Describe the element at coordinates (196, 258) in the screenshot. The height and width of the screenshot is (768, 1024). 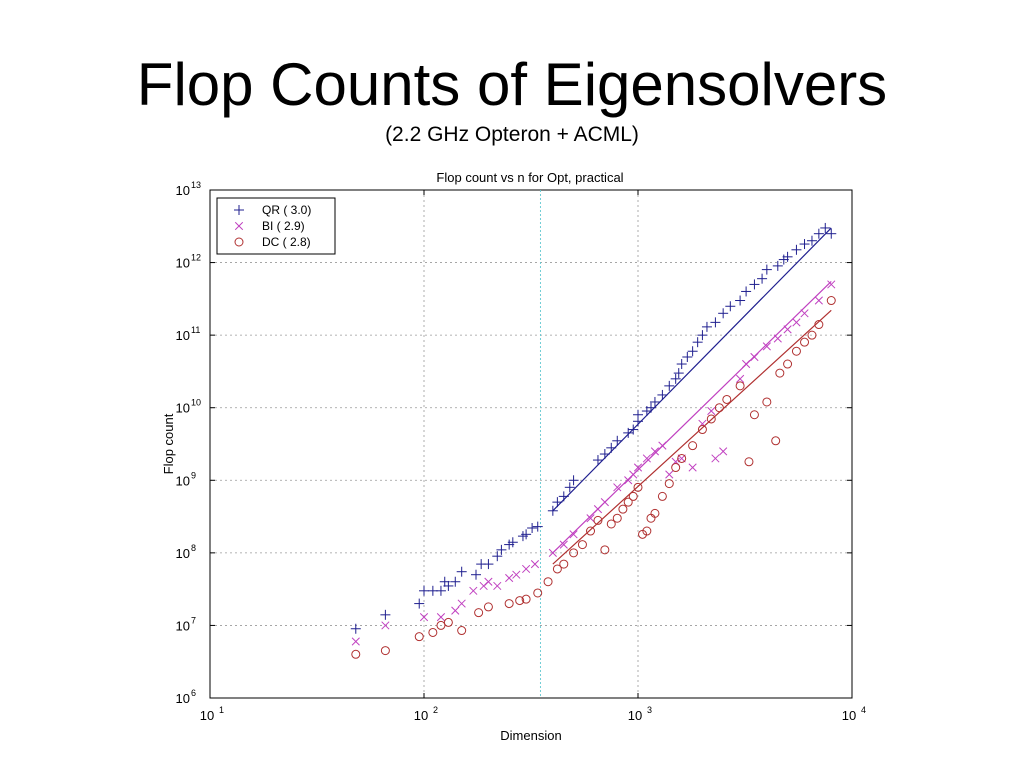
I see `y-tick-exponent: 12` at that location.